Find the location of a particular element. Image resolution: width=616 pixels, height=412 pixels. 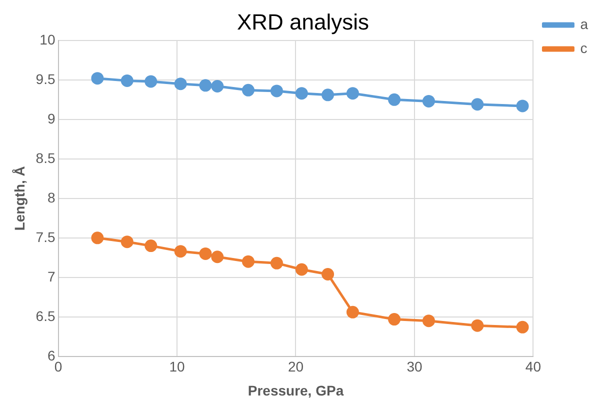

y-axis-title: Length, Å is located at coordinates (19, 198).